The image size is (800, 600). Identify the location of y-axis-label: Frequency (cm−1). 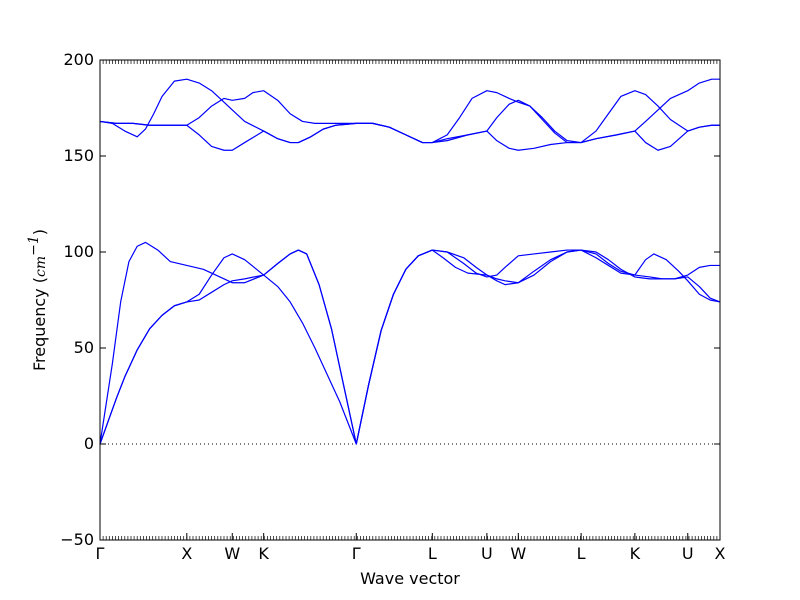
(37, 300).